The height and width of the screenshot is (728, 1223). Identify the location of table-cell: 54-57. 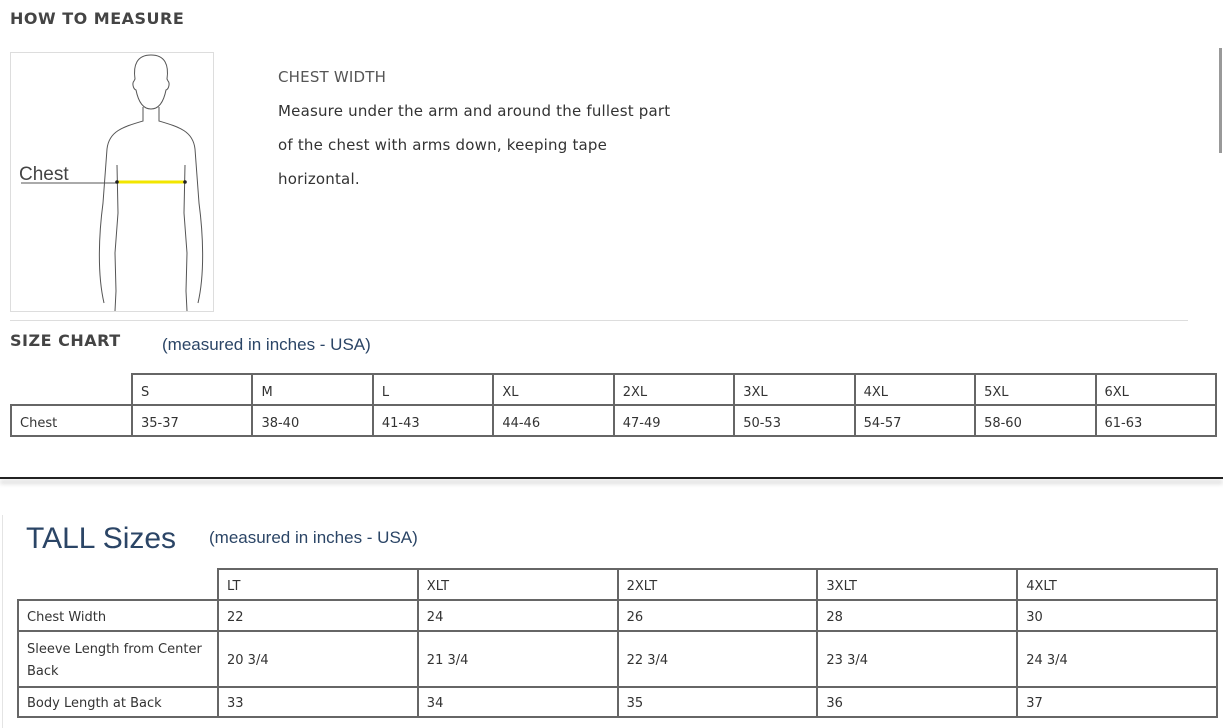
(915, 420).